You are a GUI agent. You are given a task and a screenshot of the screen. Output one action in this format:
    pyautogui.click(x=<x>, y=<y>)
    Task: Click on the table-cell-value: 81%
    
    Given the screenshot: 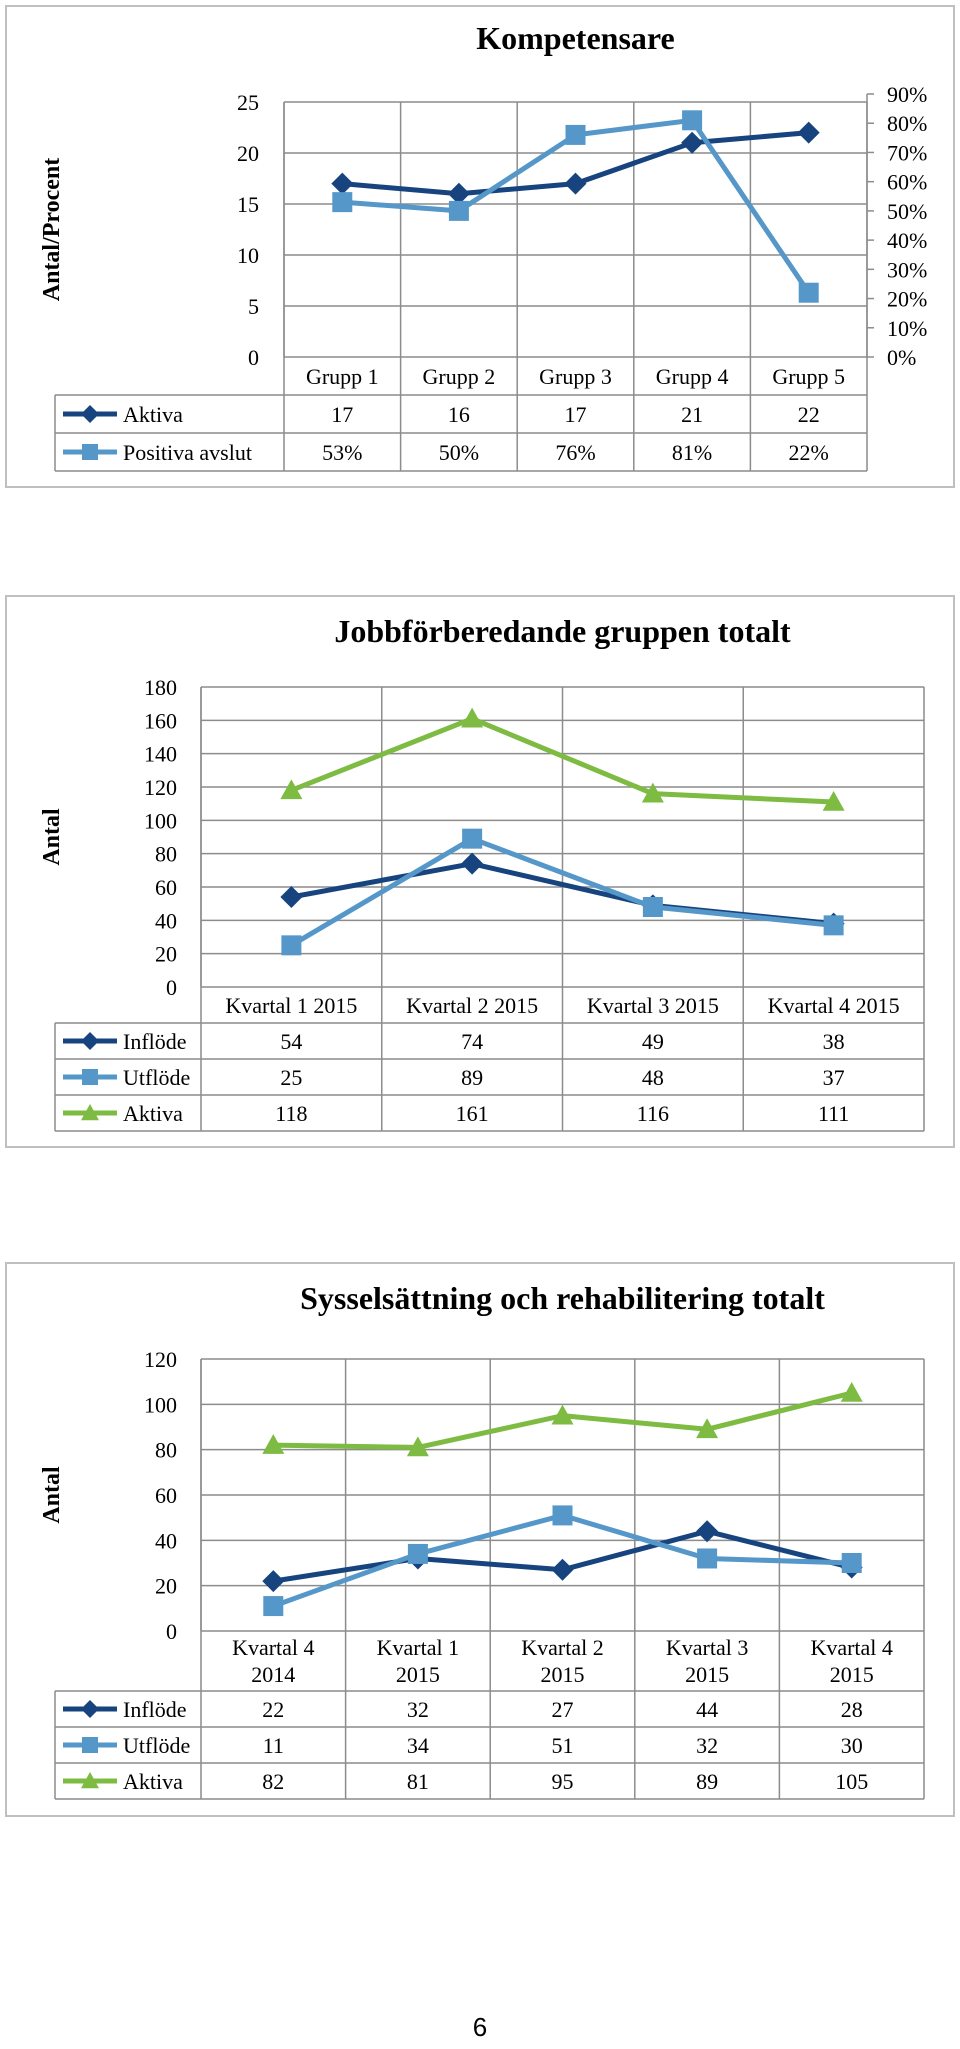 What is the action you would take?
    pyautogui.click(x=692, y=452)
    